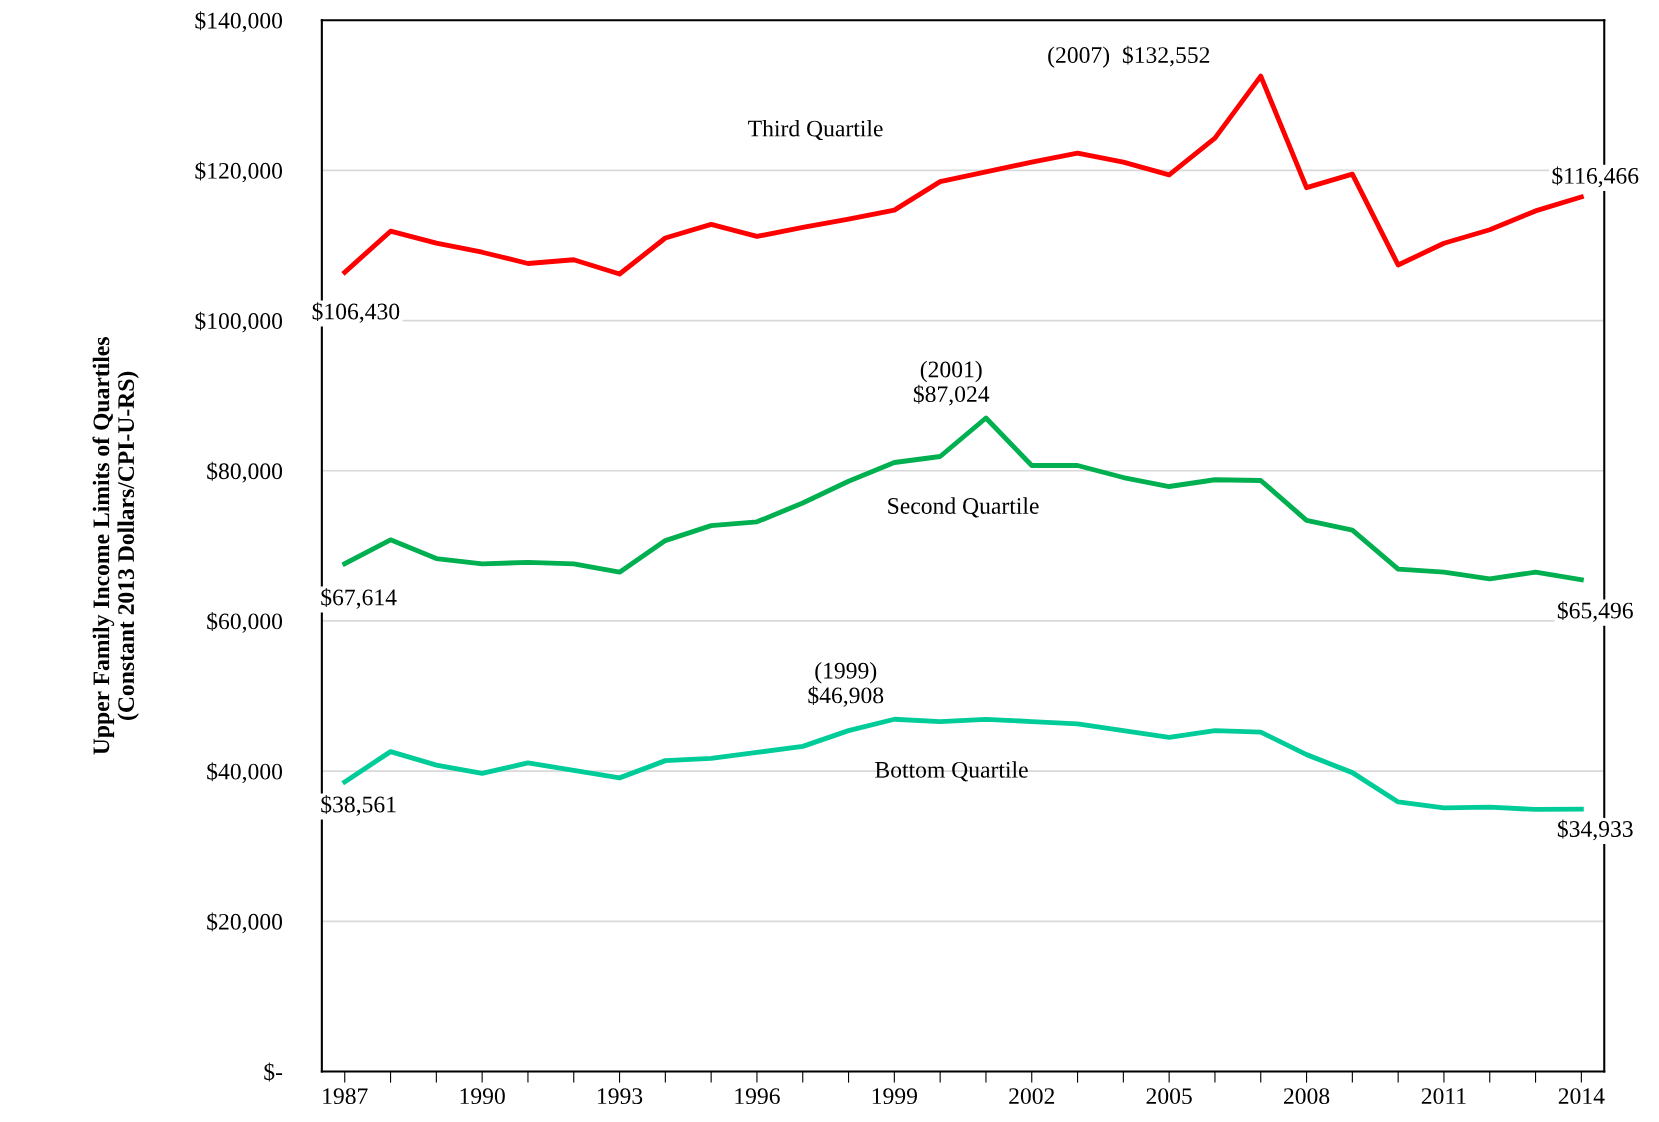  What do you see at coordinates (345, 1096) in the screenshot?
I see `x-tick-label: 1987` at bounding box center [345, 1096].